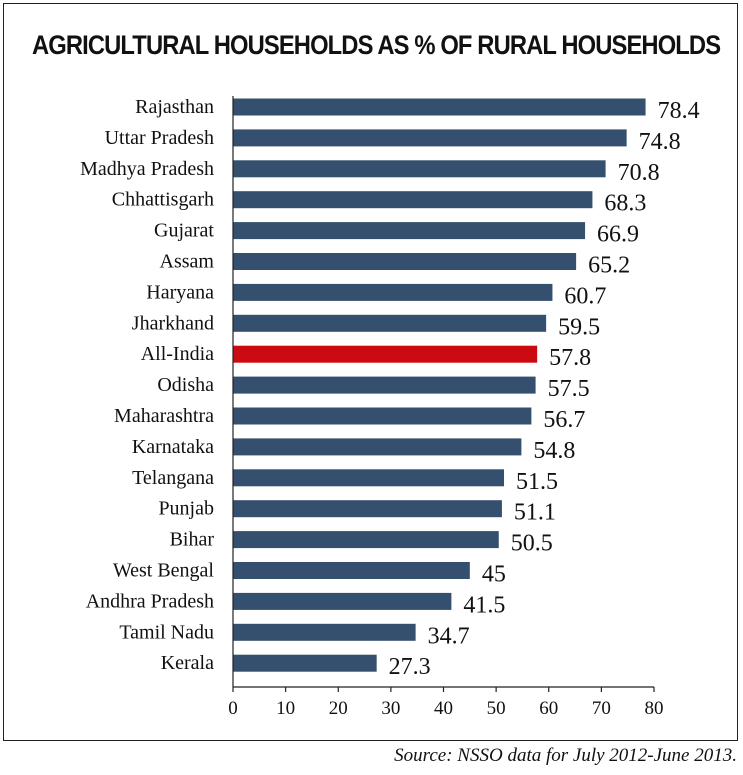 Image resolution: width=743 pixels, height=775 pixels. Describe the element at coordinates (484, 605) in the screenshot. I see `value-label: 41.5` at that location.